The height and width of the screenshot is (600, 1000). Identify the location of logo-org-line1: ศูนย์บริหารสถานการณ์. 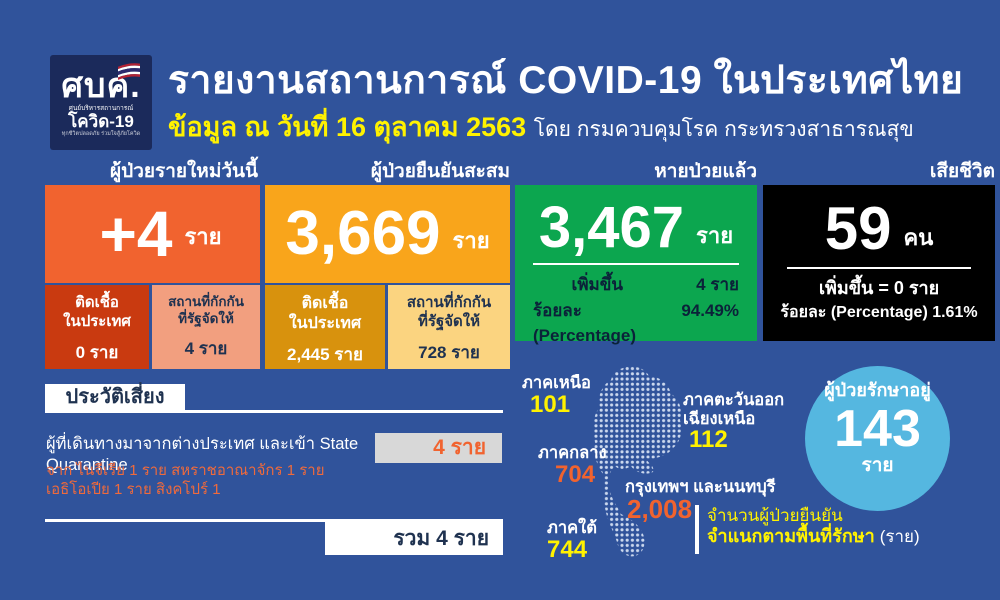
(101, 108).